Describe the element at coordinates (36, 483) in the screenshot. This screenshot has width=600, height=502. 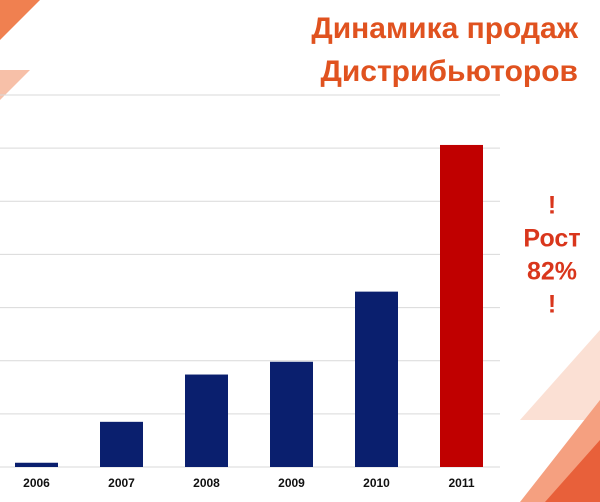
I see `x-tick-label: 2006` at that location.